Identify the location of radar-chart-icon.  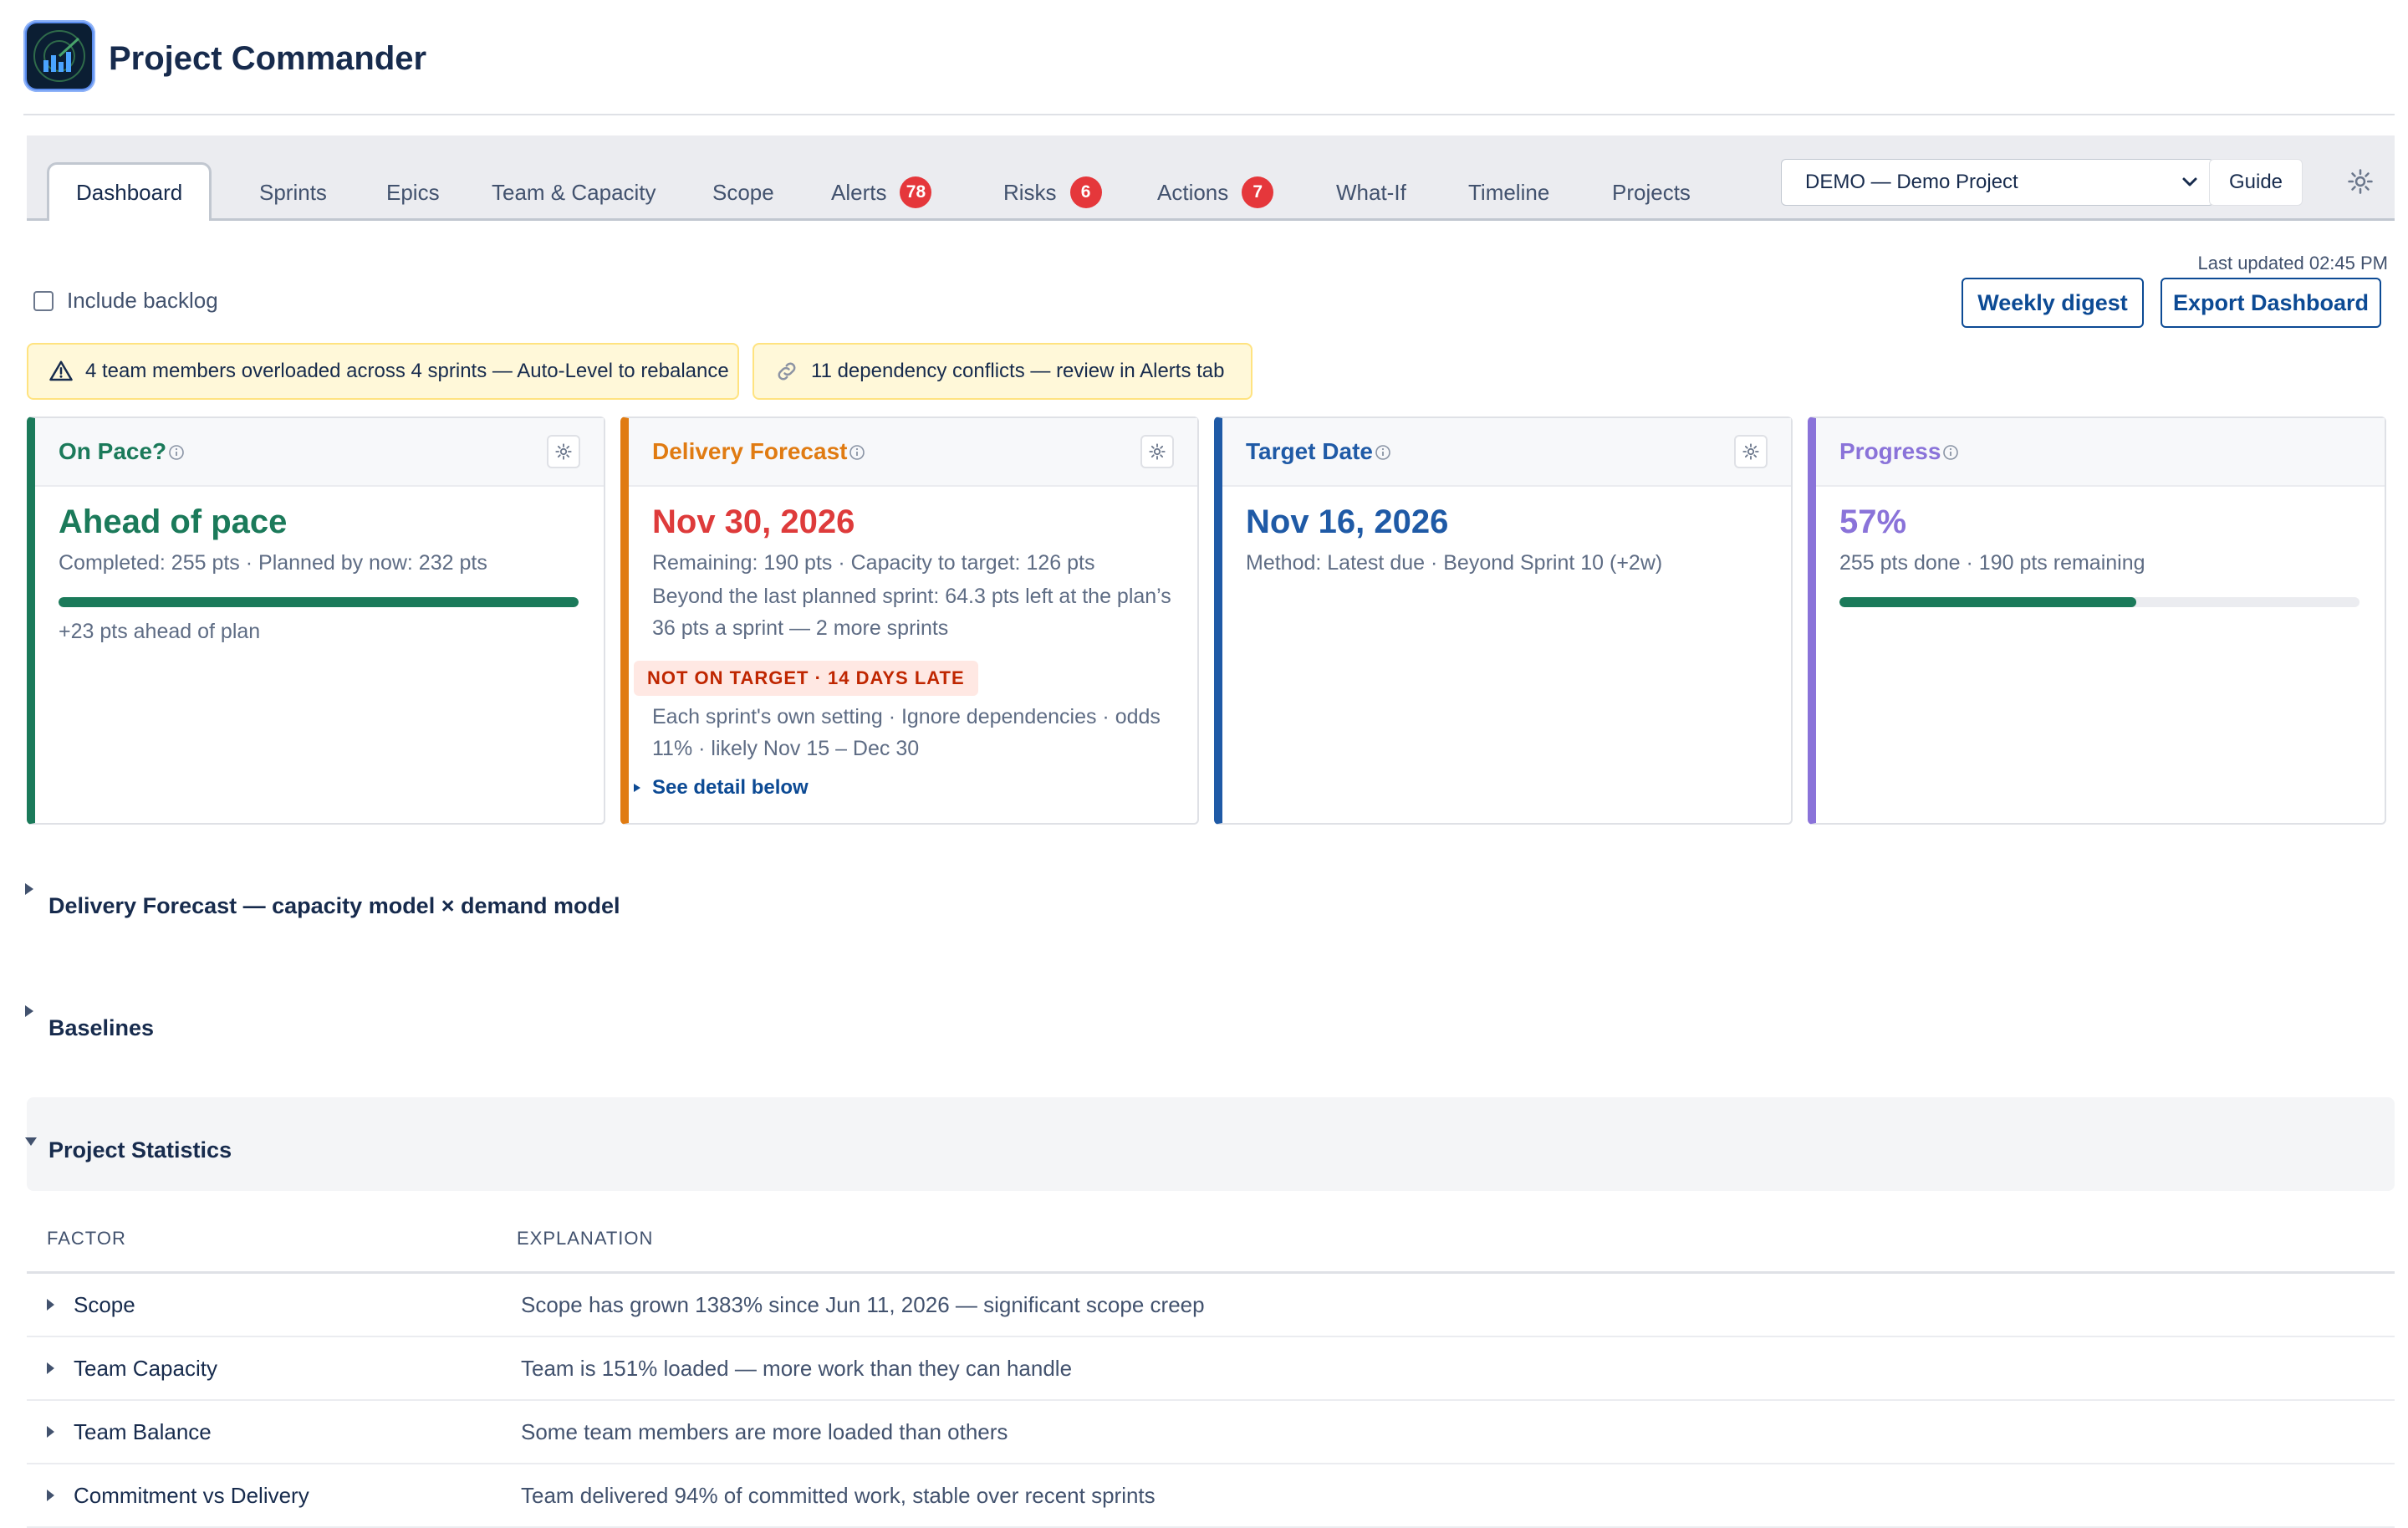
(59, 56).